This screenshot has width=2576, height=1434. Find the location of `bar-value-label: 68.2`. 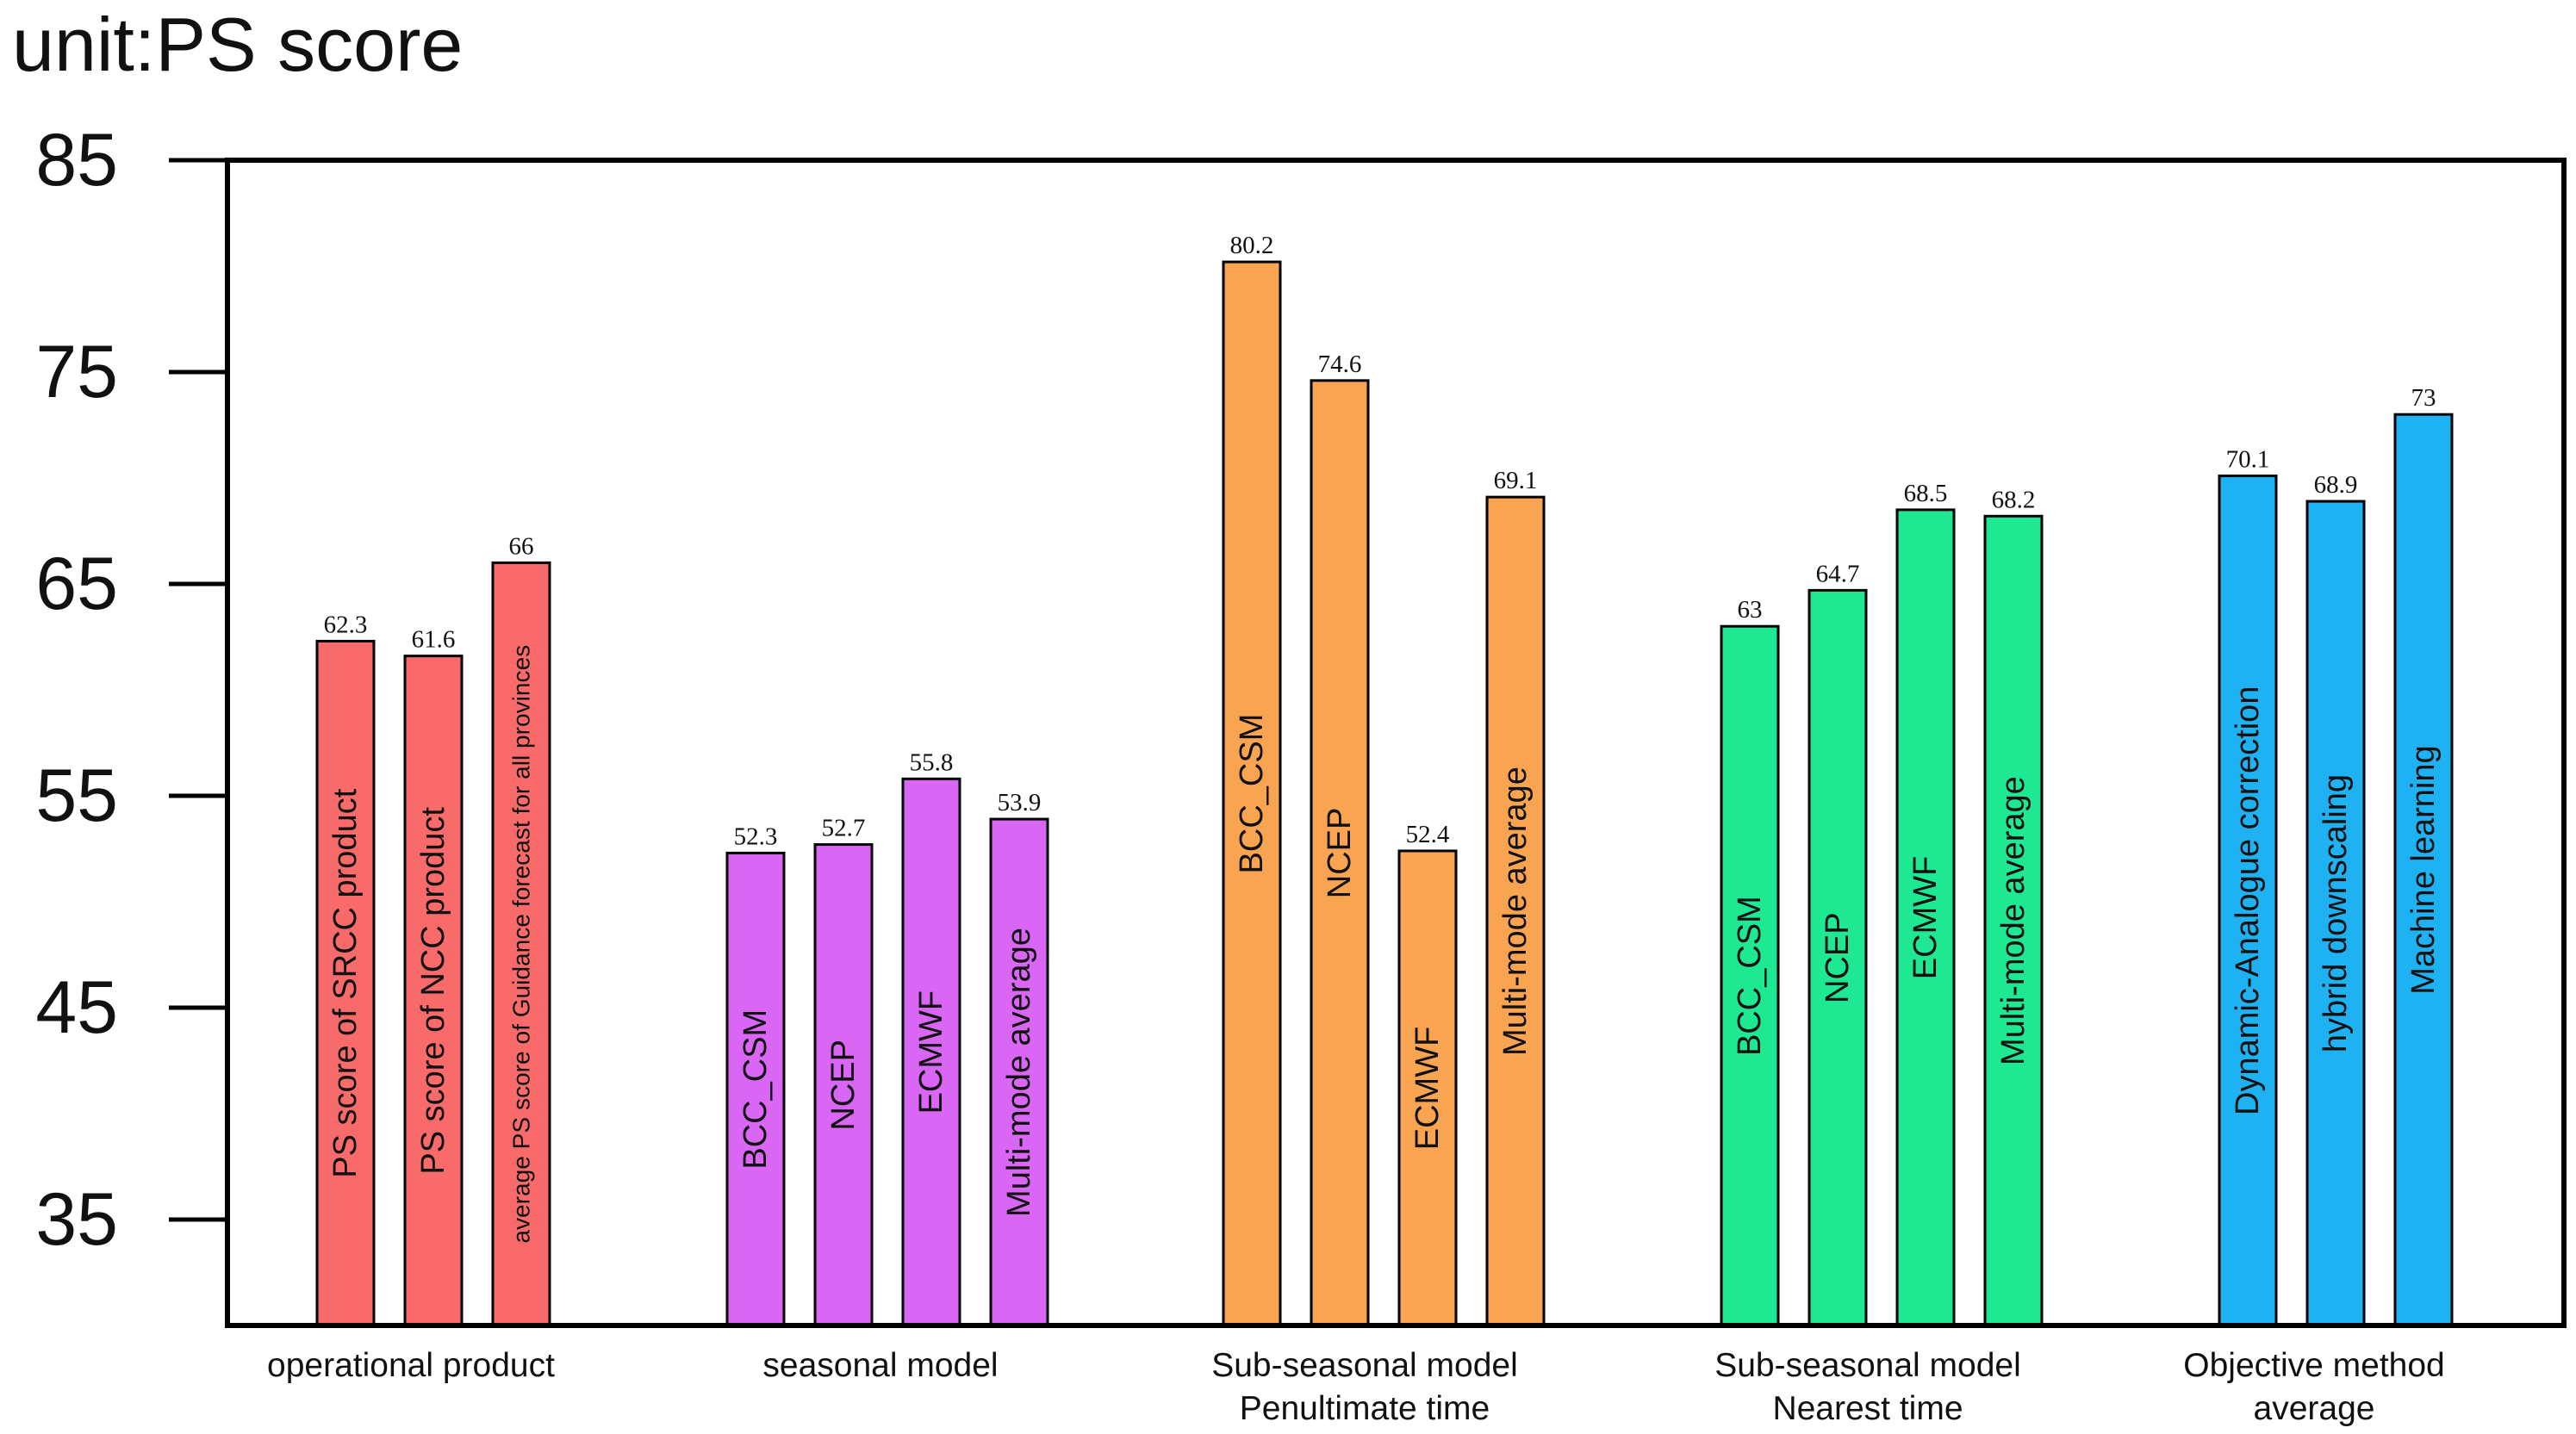

bar-value-label: 68.2 is located at coordinates (2014, 500).